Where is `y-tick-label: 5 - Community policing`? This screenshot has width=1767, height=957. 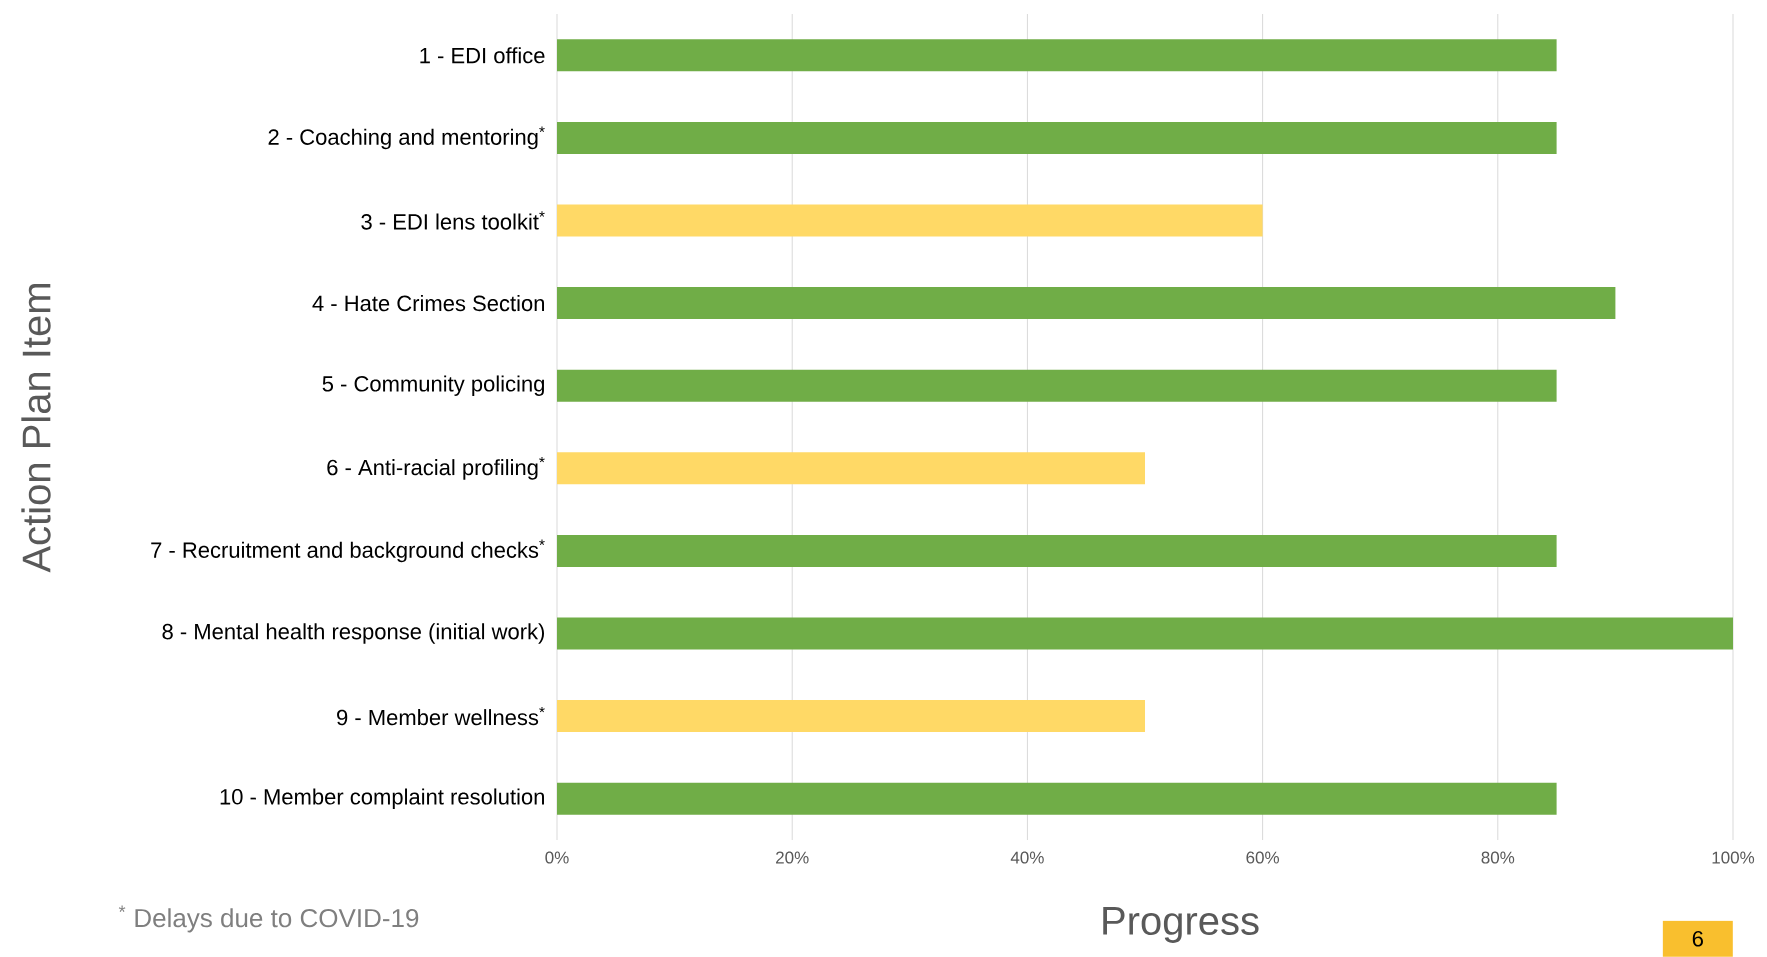 y-tick-label: 5 - Community policing is located at coordinates (433, 385).